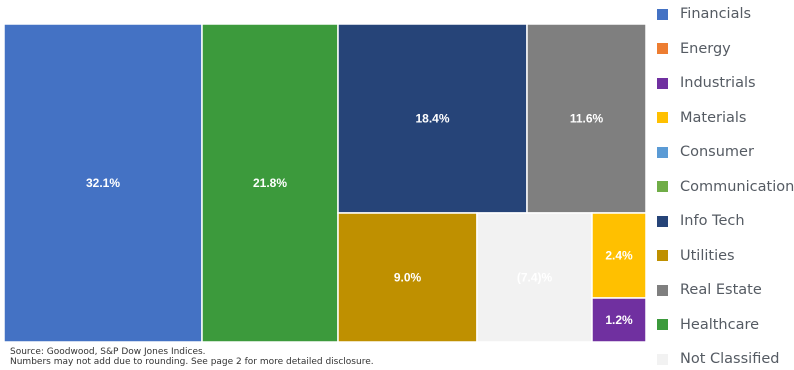 The height and width of the screenshot is (370, 794). What do you see at coordinates (108, 352) in the screenshot?
I see `source-note: Source: Goodwood, S&P Dow Jones Indices.` at bounding box center [108, 352].